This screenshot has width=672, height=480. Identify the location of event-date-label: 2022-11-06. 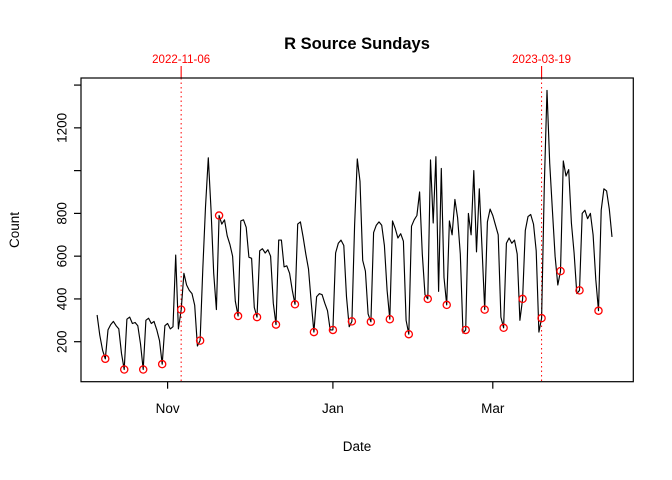
(181, 60).